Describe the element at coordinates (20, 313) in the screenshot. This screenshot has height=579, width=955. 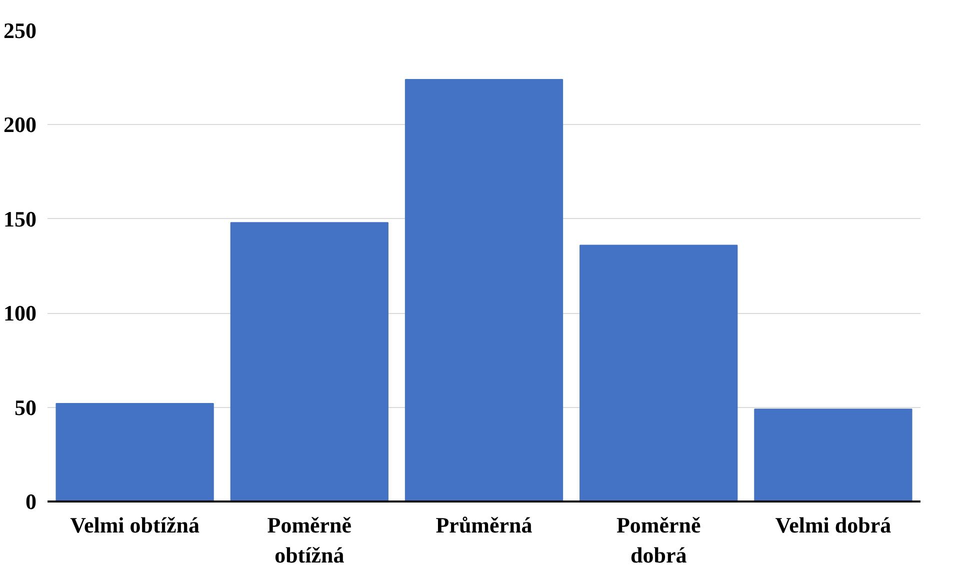
I see `y-tick-label: 100` at that location.